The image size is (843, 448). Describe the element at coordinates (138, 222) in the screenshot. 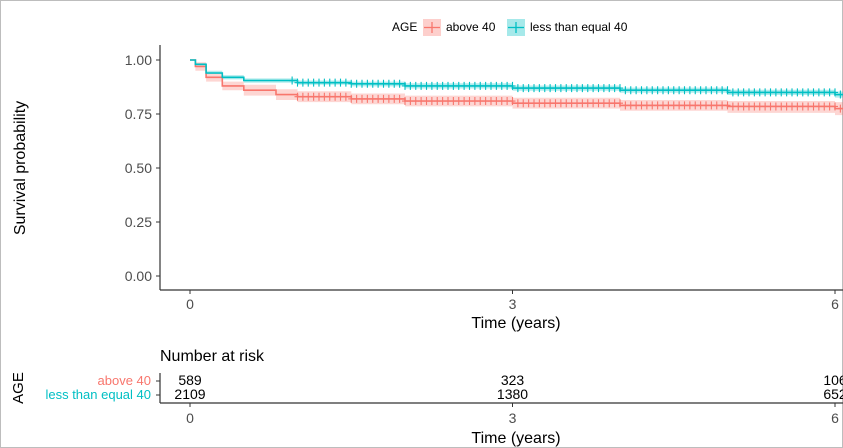

I see `y-tick-label: 0.25` at that location.